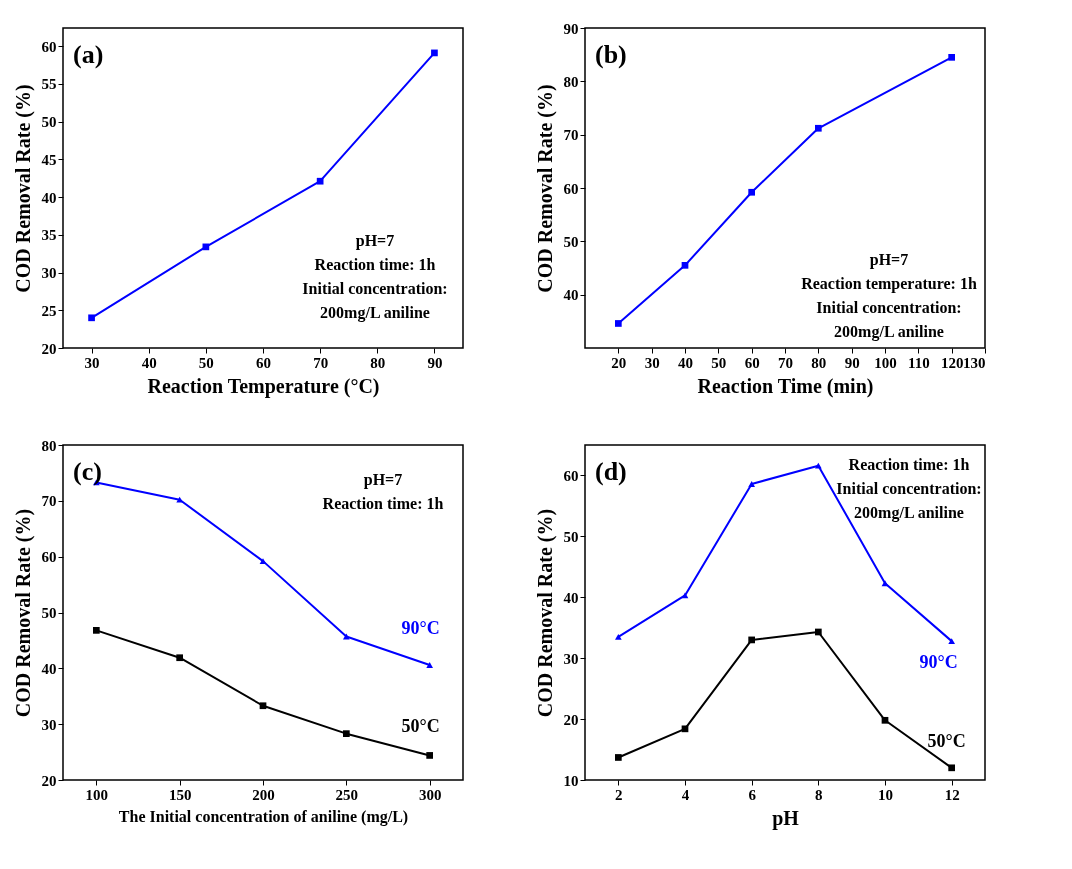  What do you see at coordinates (619, 794) in the screenshot?
I see `x-tick-label: 2` at bounding box center [619, 794].